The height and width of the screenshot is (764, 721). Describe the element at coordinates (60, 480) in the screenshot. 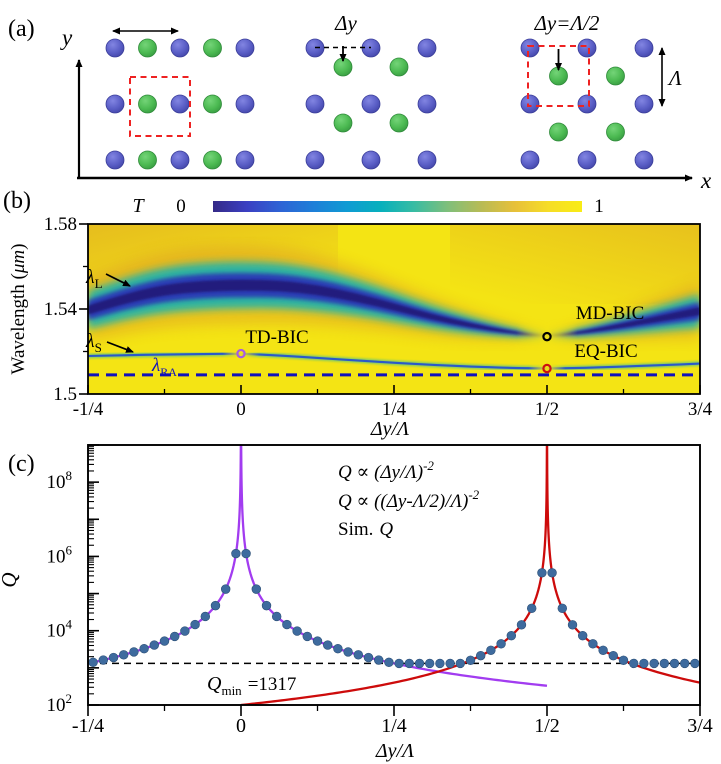

I see `y-tick-label: 10⁸` at that location.